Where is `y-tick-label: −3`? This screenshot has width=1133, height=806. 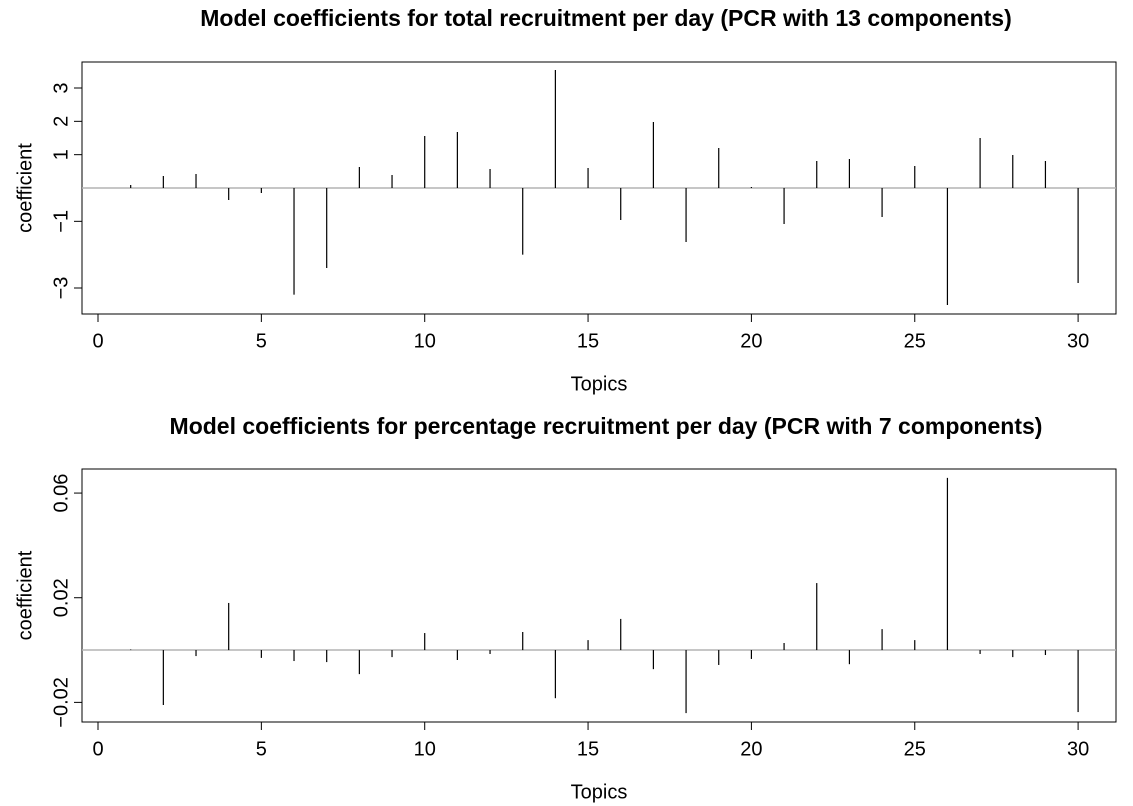
y-tick-label: −3 is located at coordinates (61, 288).